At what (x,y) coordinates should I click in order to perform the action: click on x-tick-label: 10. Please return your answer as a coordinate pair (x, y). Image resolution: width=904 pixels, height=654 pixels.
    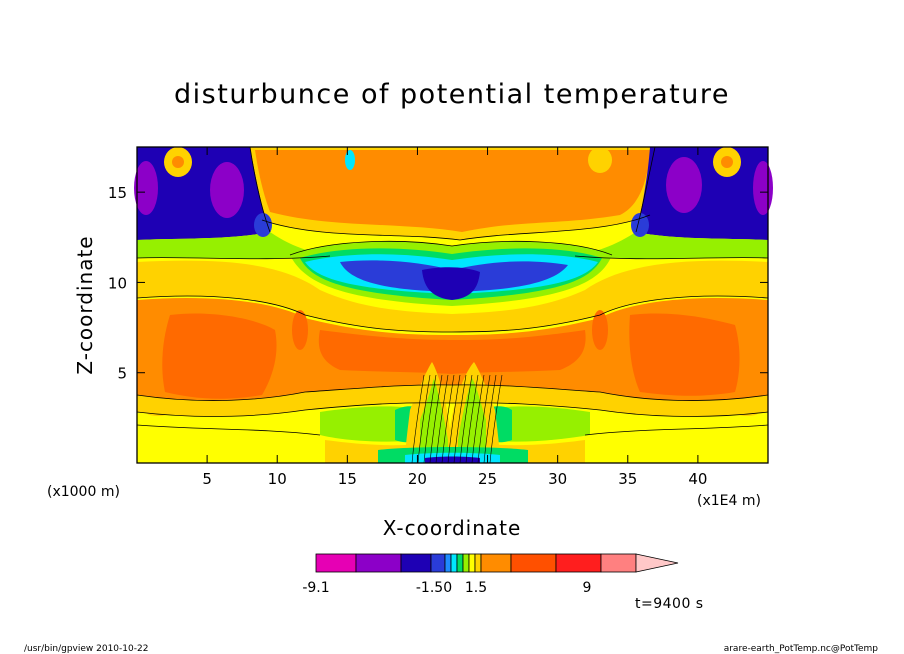
    Looking at the image, I should click on (277, 479).